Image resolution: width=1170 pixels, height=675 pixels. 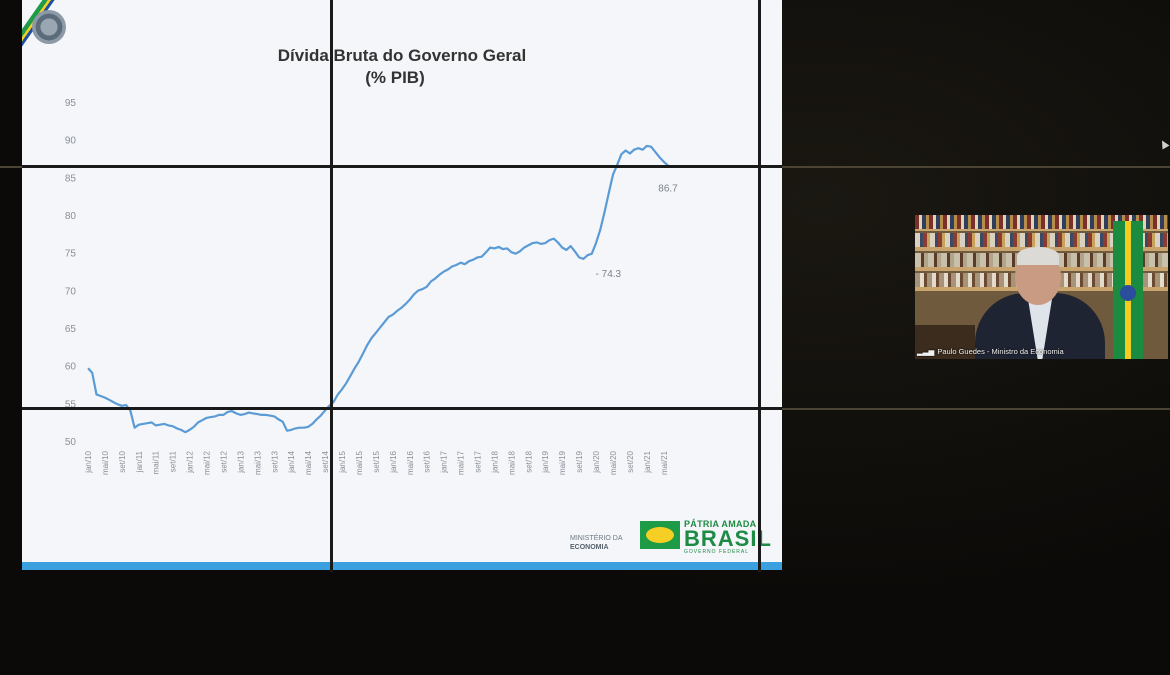 I want to click on x-tick-label: jan/14, so click(x=291, y=461).